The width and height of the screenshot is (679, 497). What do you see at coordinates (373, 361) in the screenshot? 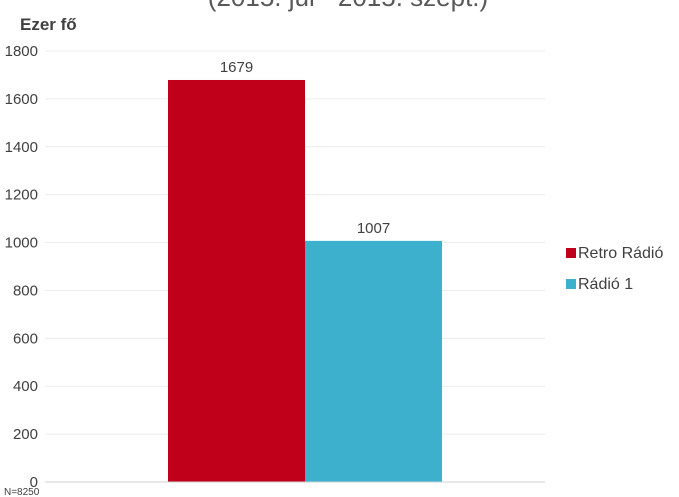
I see `bar` at bounding box center [373, 361].